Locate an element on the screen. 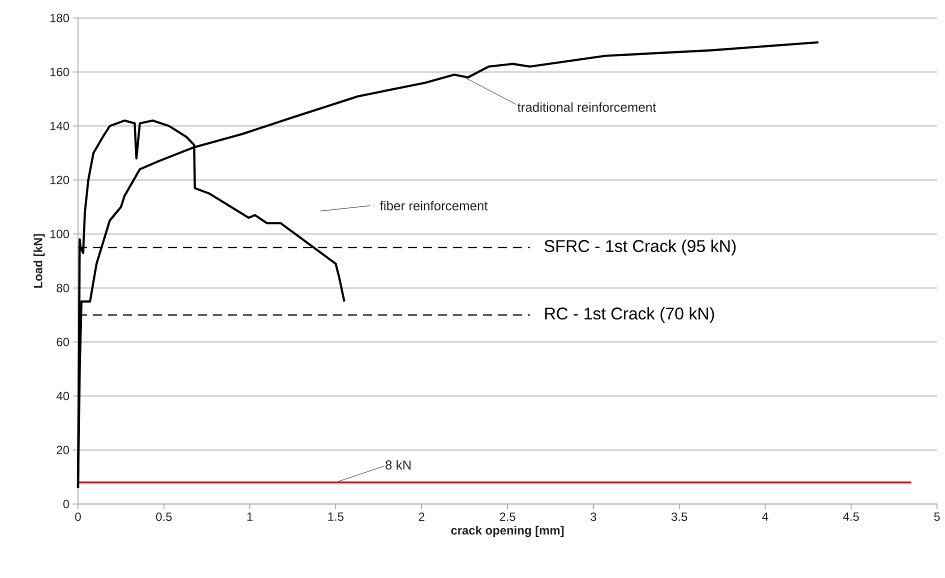 Image resolution: width=945 pixels, height=578 pixels. x-tick-label: 4 is located at coordinates (765, 516).